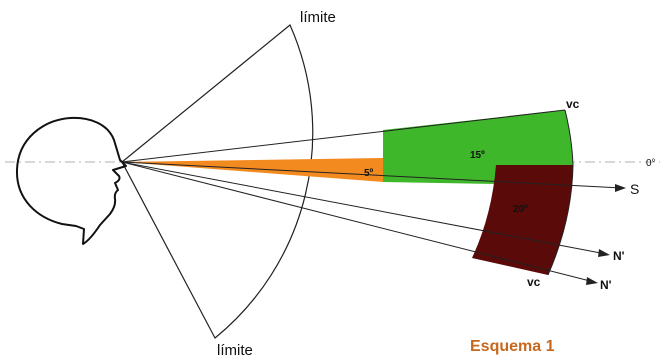 The width and height of the screenshot is (668, 358). What do you see at coordinates (512, 346) in the screenshot?
I see `caption-esquema: Esquema 1` at bounding box center [512, 346].